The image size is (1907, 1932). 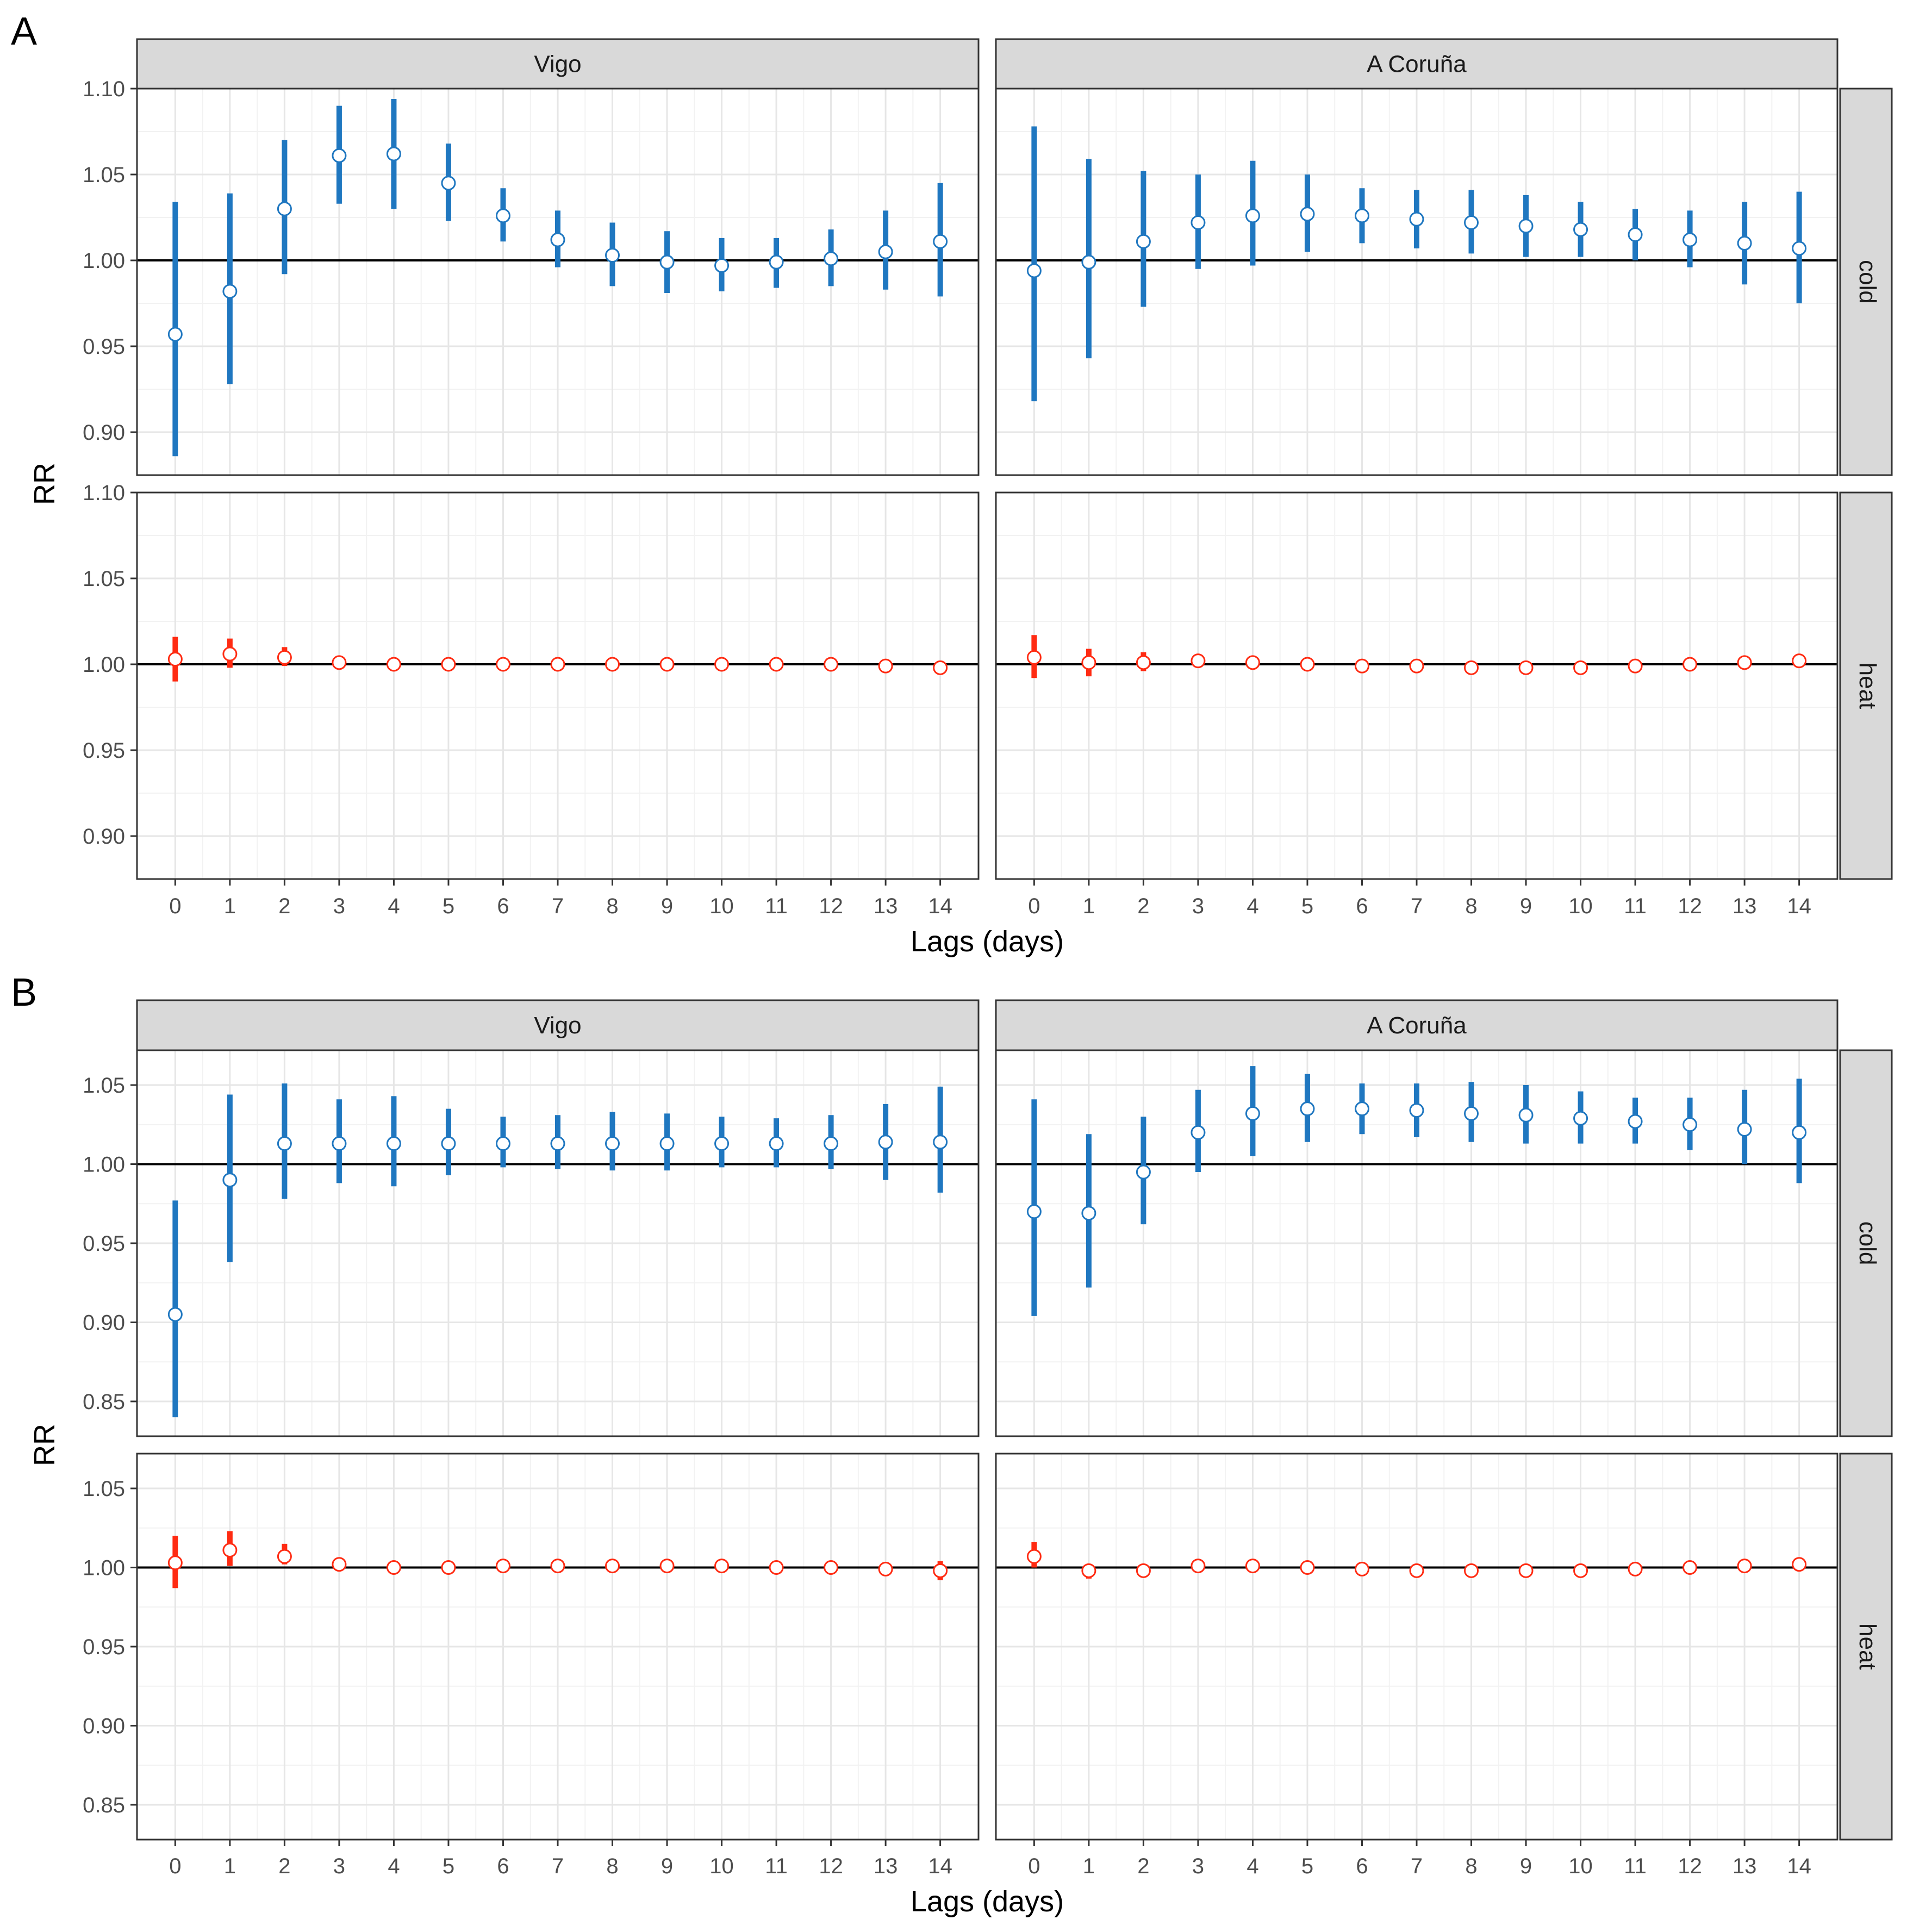 What do you see at coordinates (557, 64) in the screenshot?
I see `column-strip-label: Vigo` at bounding box center [557, 64].